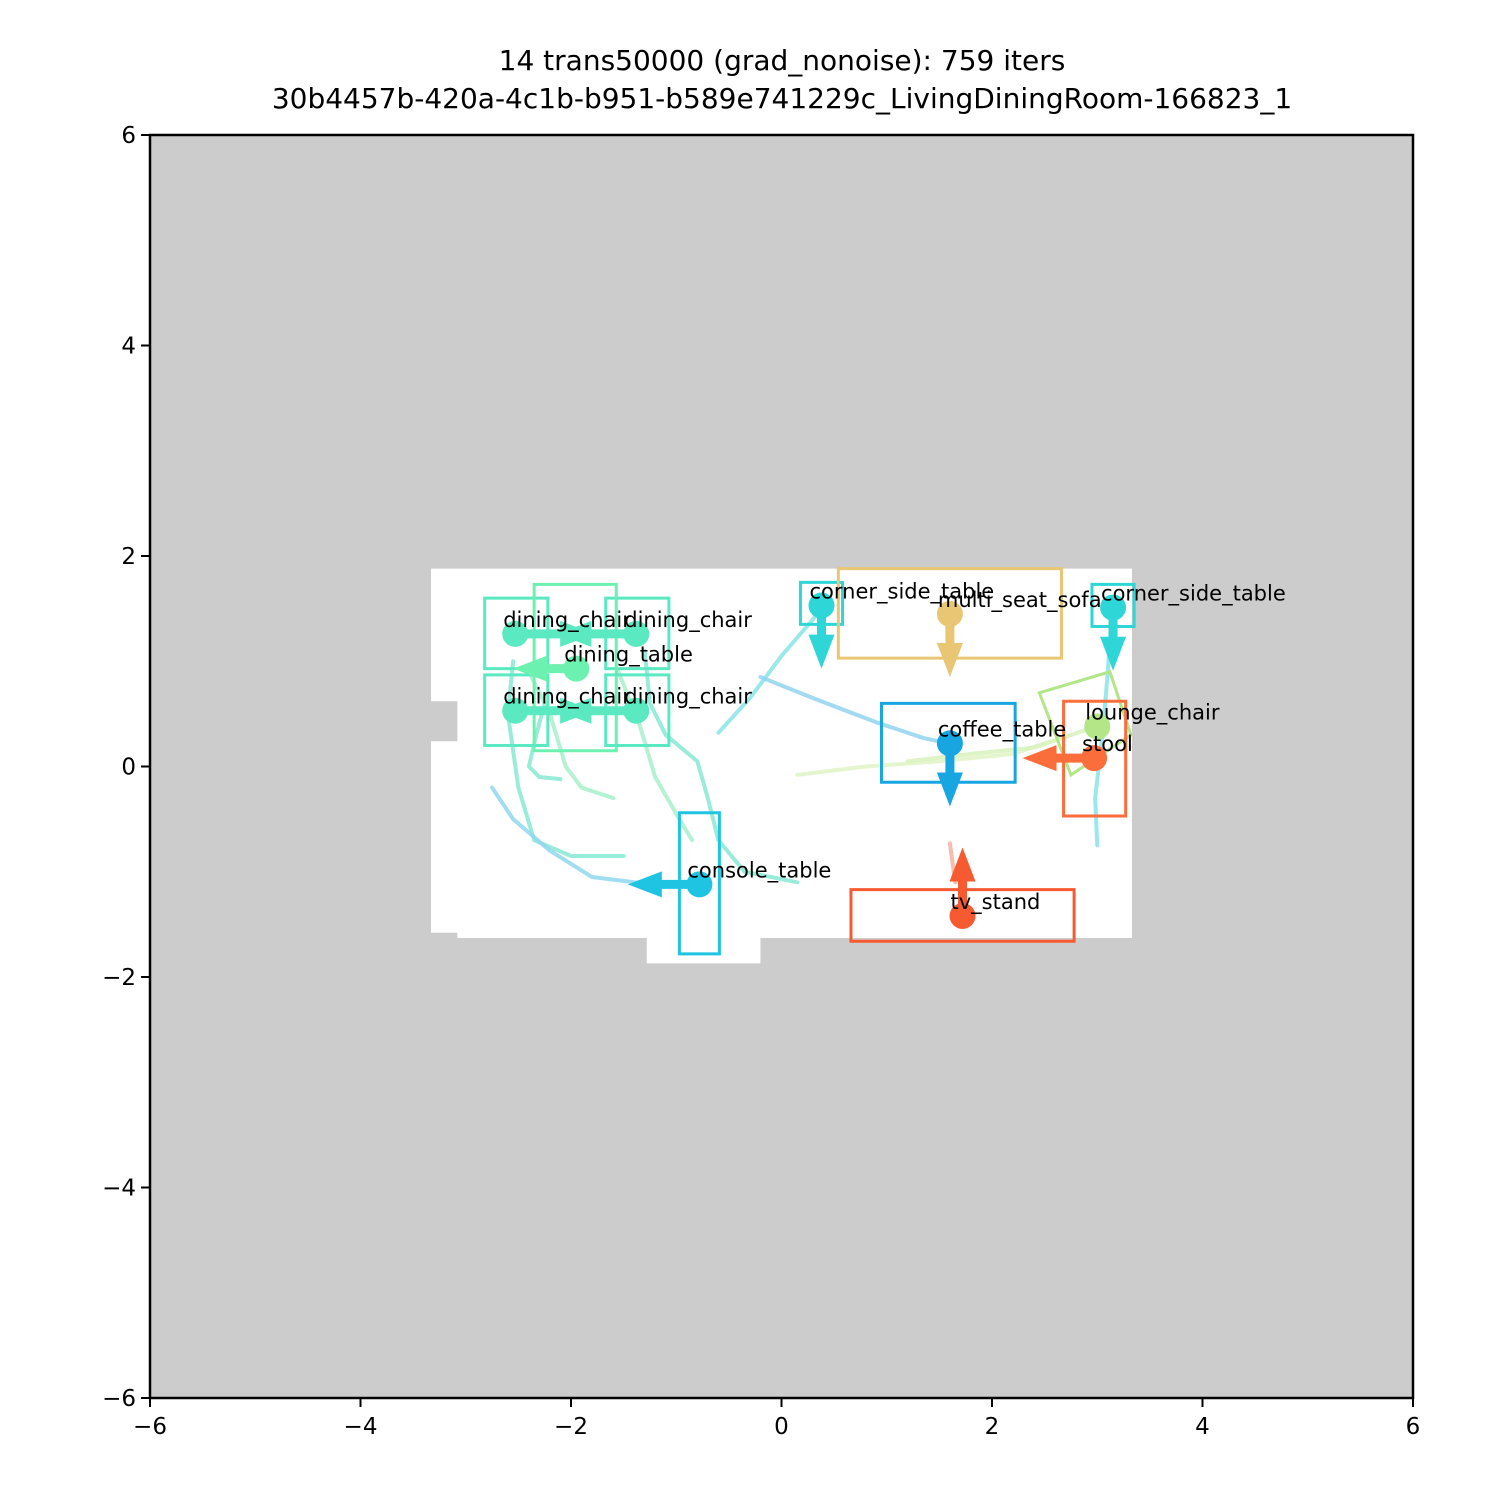 The height and width of the screenshot is (1500, 1500). I want to click on object-arrow-dining_table, so click(545, 668).